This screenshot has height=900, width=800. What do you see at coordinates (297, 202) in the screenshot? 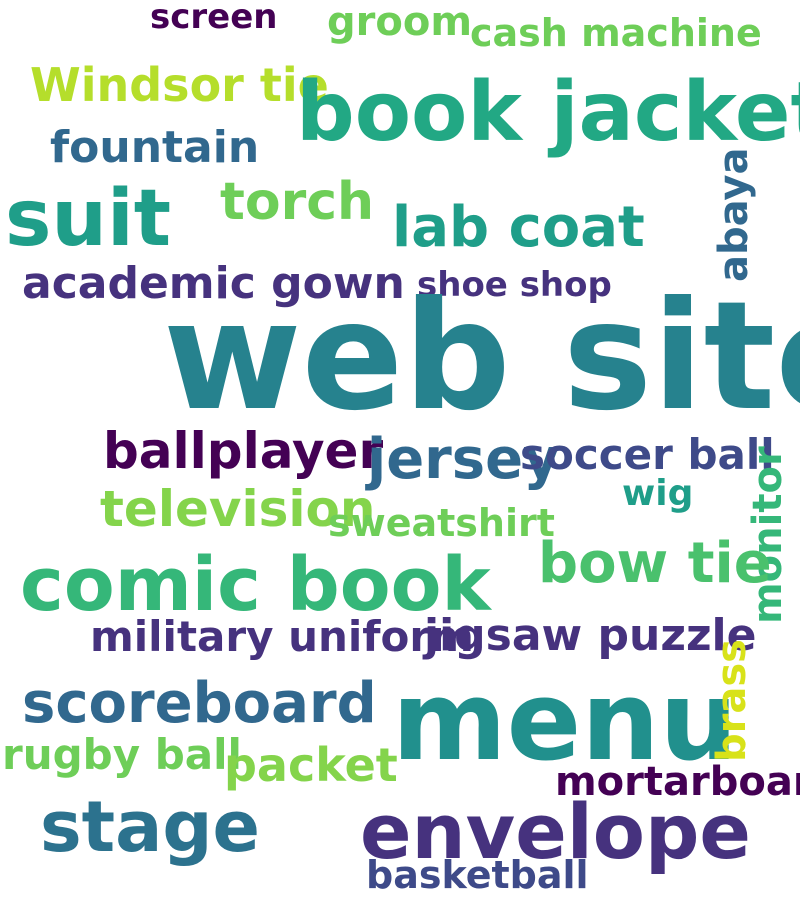
I see `word-torch: torch` at bounding box center [297, 202].